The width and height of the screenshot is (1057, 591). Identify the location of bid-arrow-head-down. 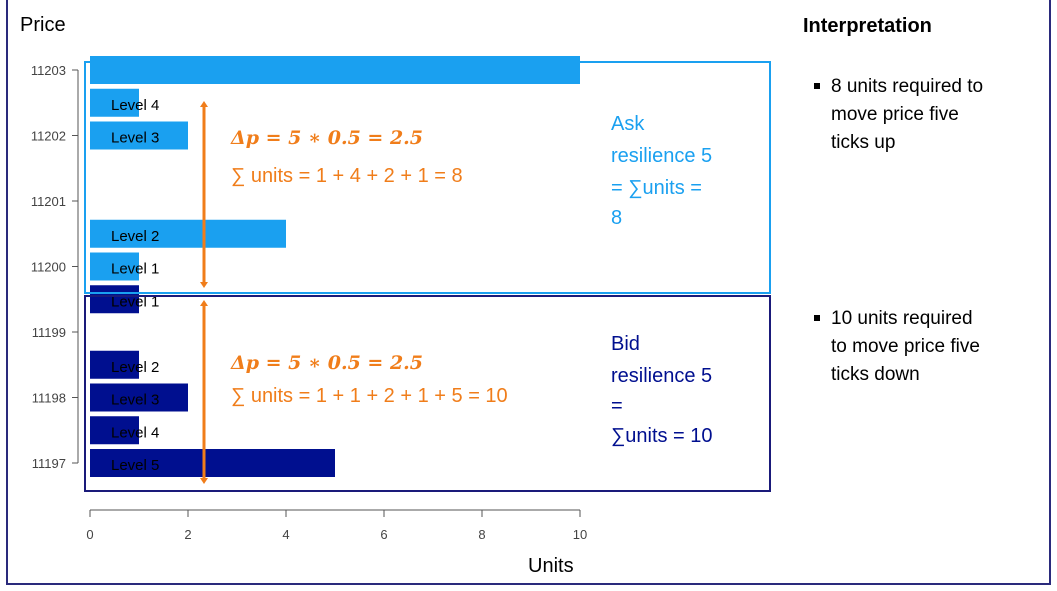
(204, 481).